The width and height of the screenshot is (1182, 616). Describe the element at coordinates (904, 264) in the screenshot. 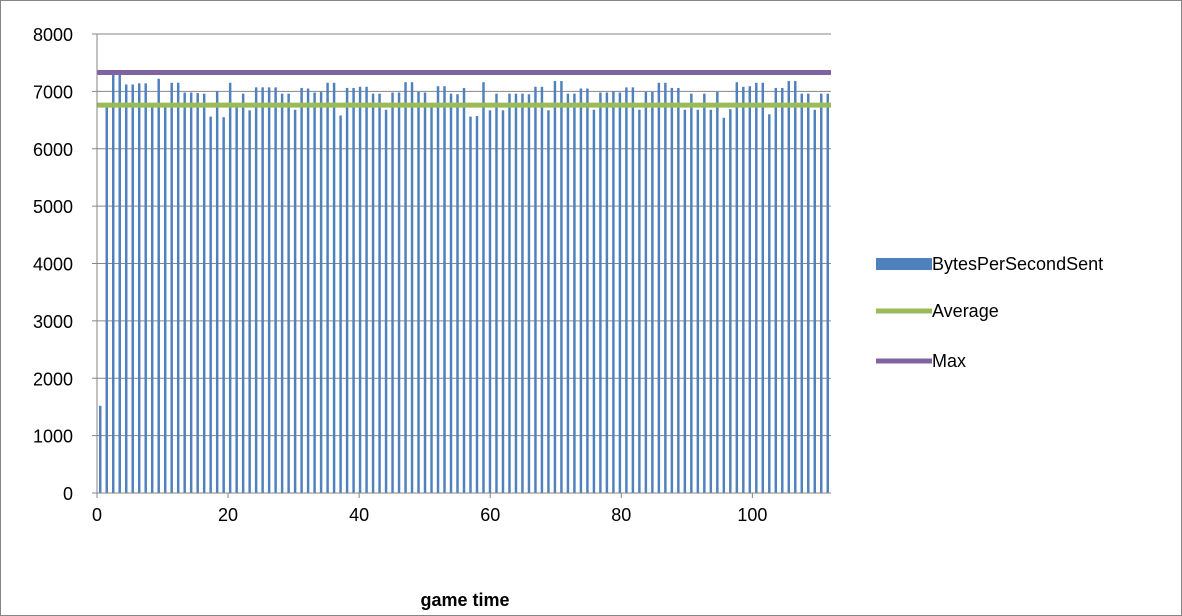

I see `legend-swatch-bar` at that location.